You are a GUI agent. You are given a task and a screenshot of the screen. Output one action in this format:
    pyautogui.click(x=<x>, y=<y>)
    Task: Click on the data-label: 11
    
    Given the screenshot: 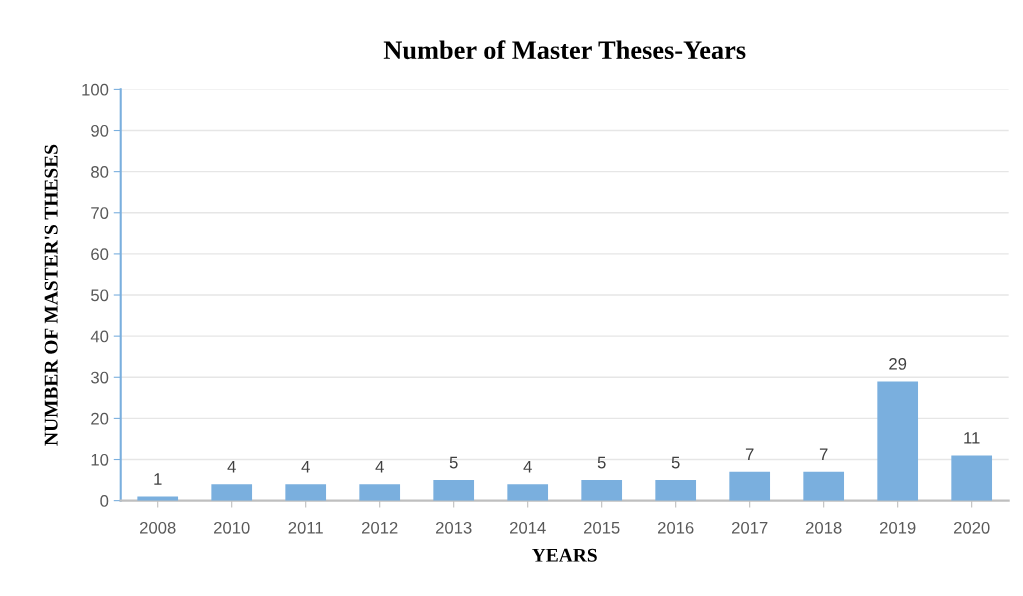 What is the action you would take?
    pyautogui.click(x=972, y=438)
    